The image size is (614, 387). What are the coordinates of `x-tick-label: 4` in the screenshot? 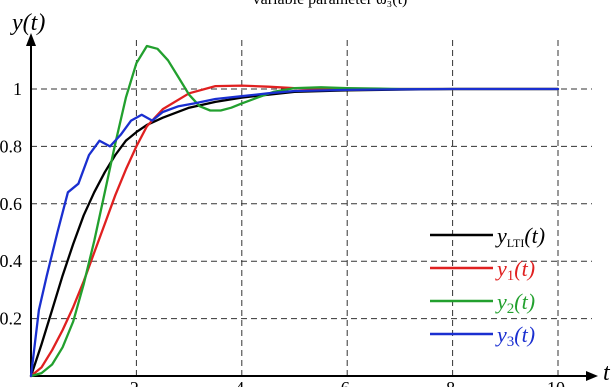 It's located at (239, 382).